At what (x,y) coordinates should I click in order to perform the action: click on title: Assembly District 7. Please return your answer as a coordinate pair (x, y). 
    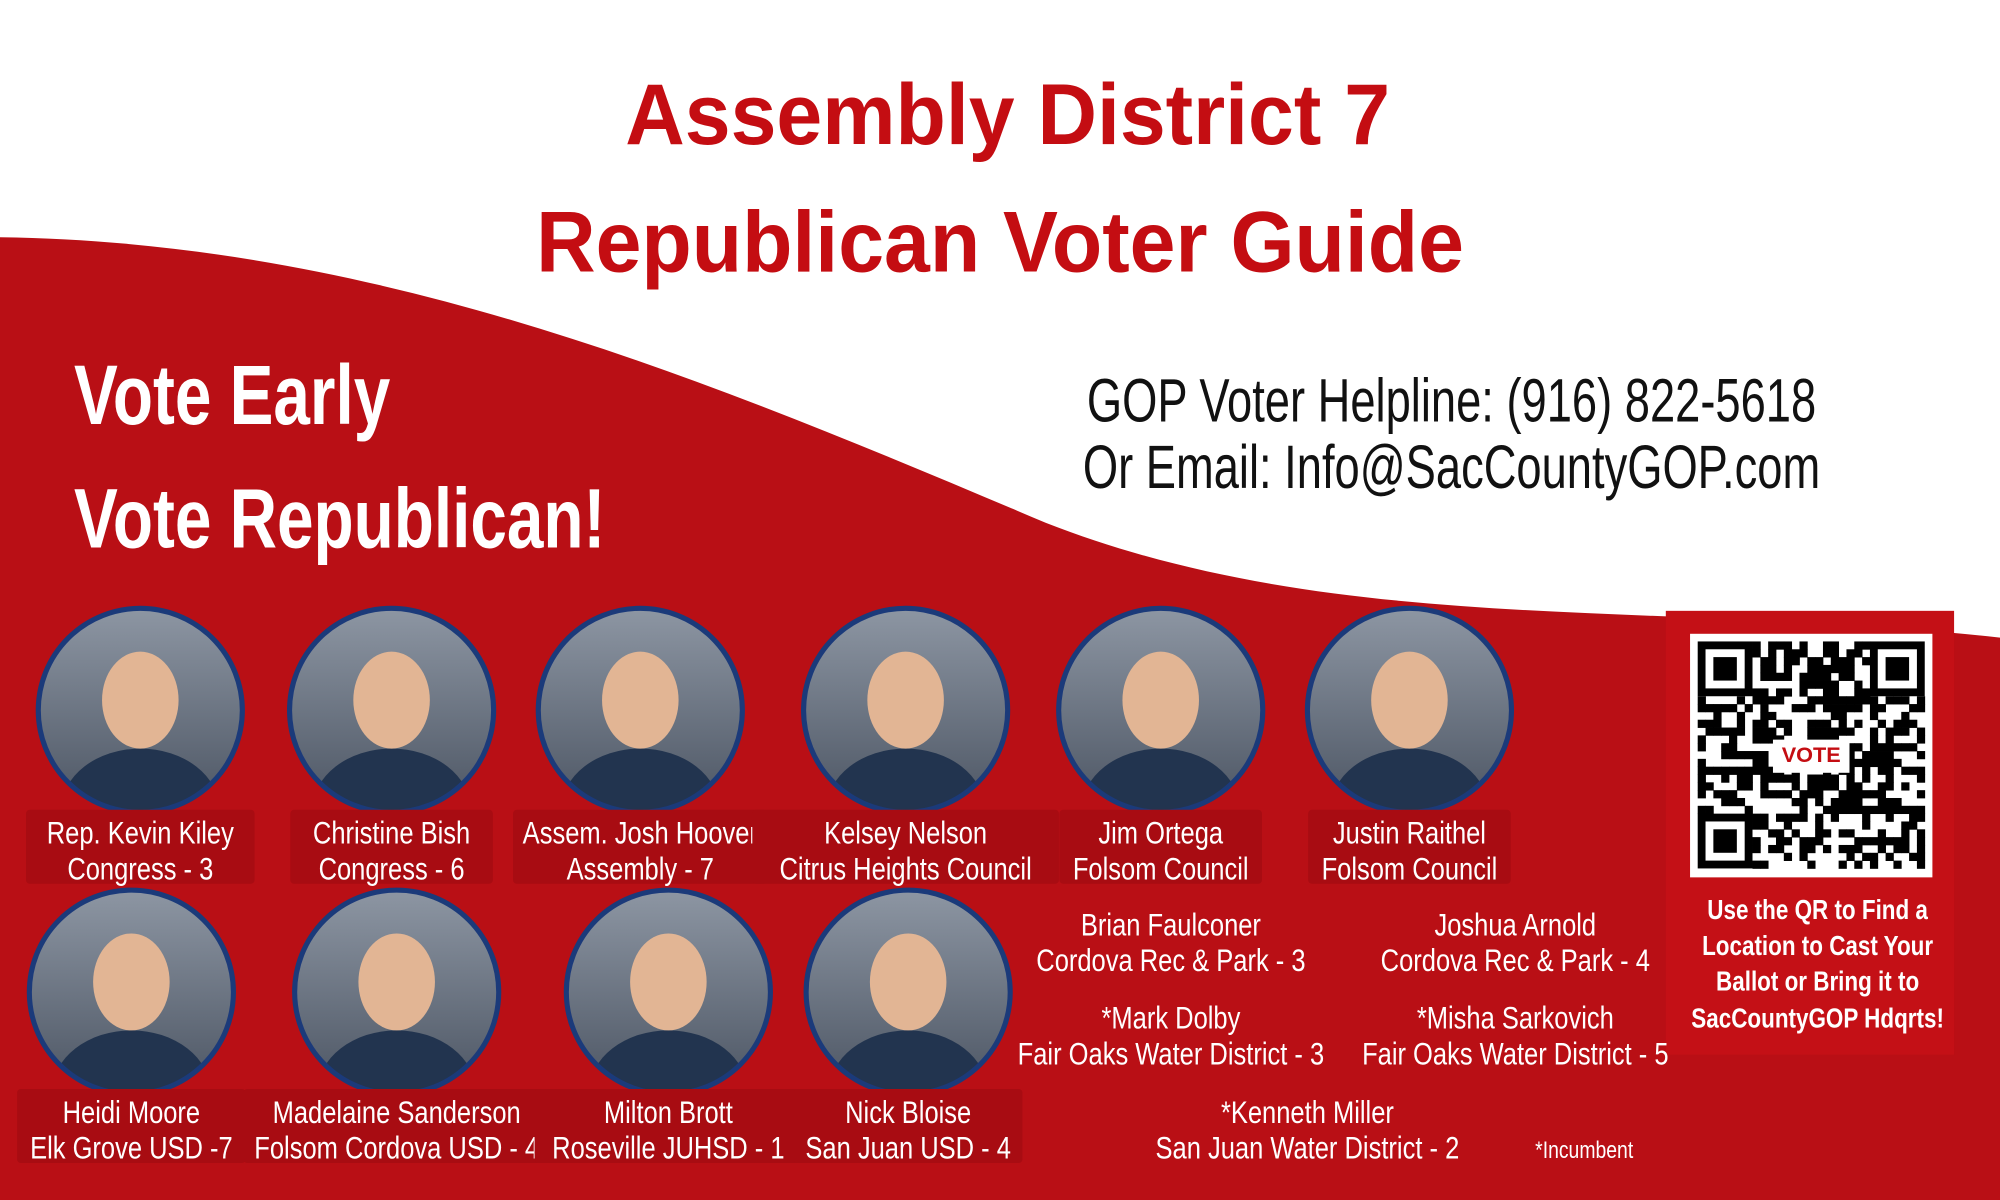
    Looking at the image, I should click on (1007, 113).